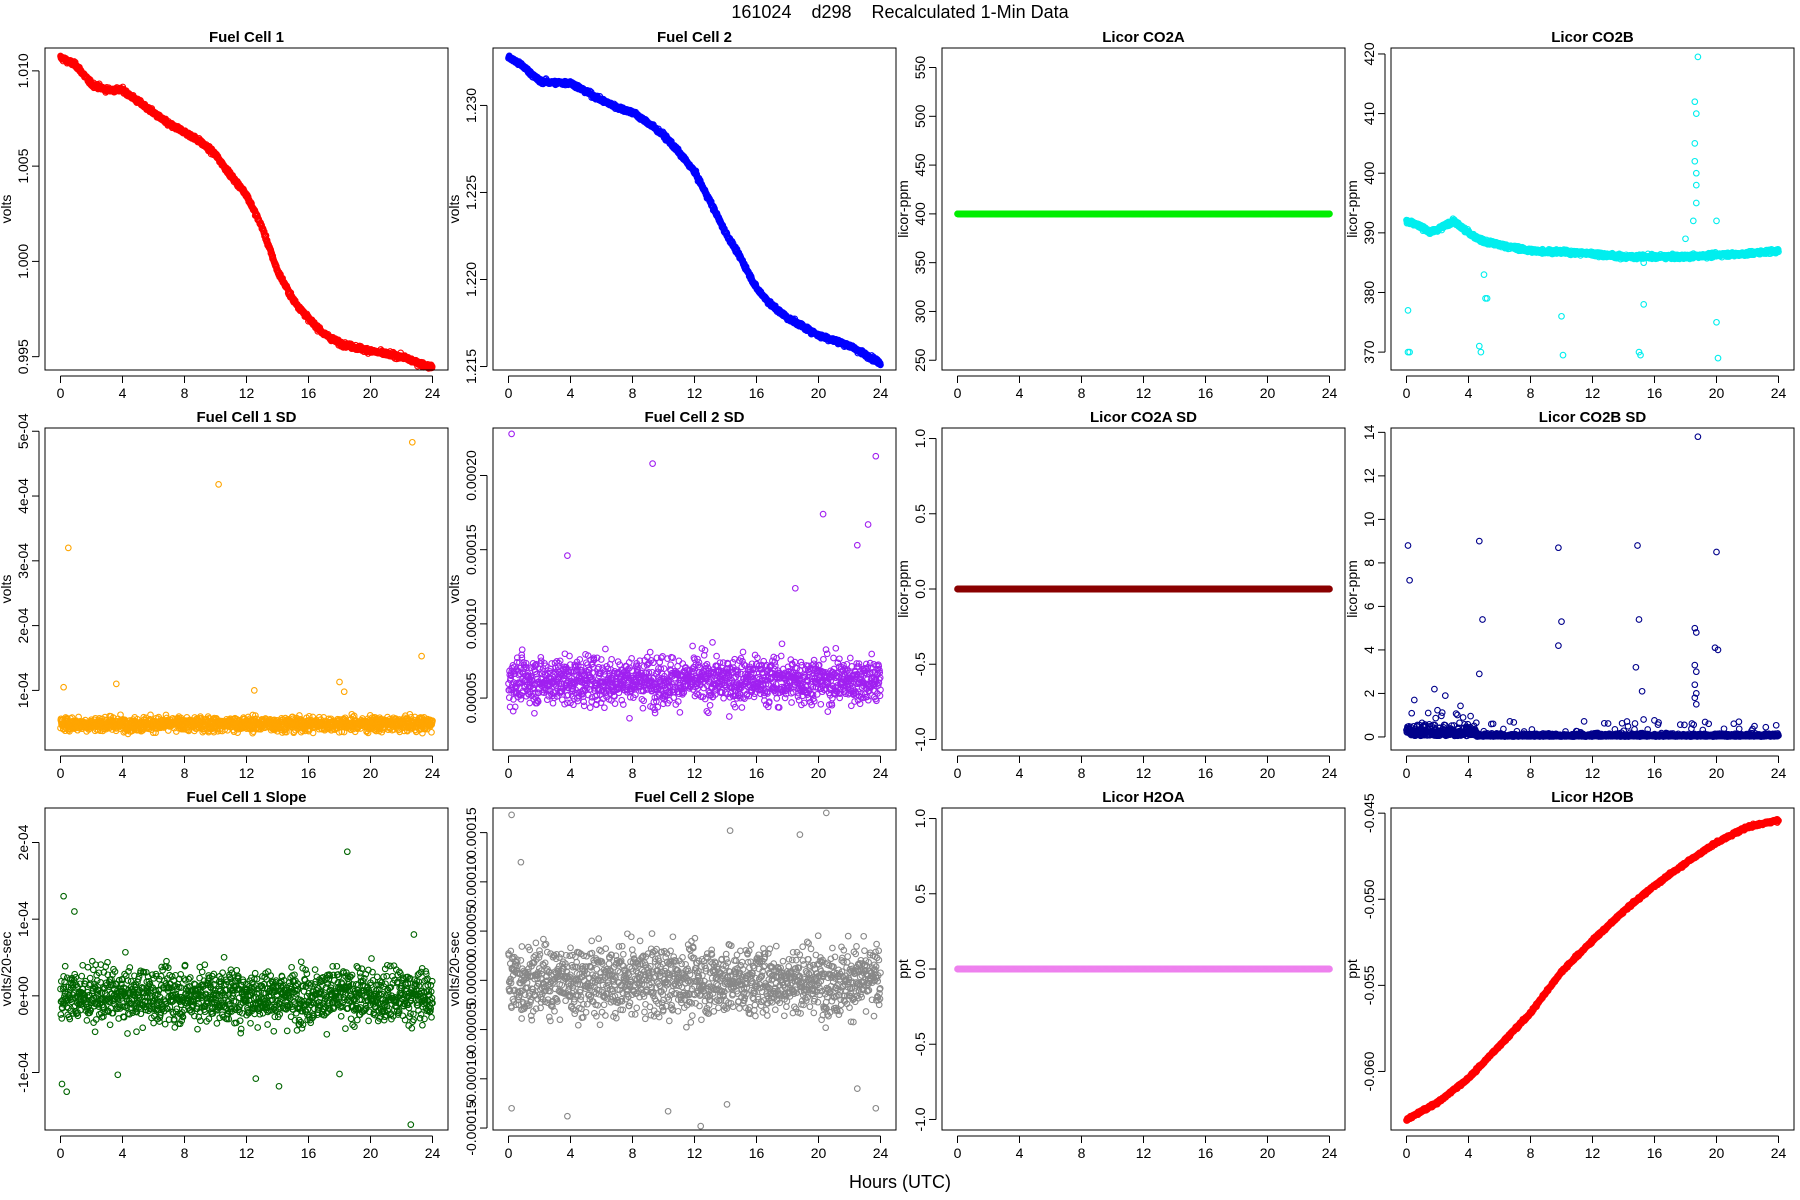 The width and height of the screenshot is (1800, 1200). Describe the element at coordinates (23, 165) in the screenshot. I see `y-tick-label: 1.005` at that location.